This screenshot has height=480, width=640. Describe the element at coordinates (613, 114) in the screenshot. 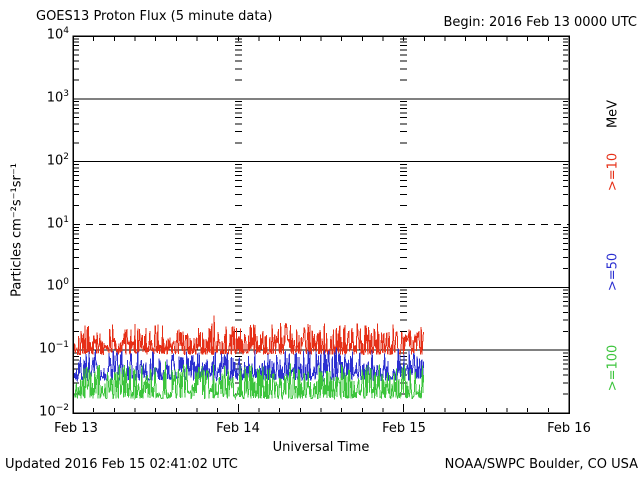

I see `right-axis-units-label: MeV` at that location.